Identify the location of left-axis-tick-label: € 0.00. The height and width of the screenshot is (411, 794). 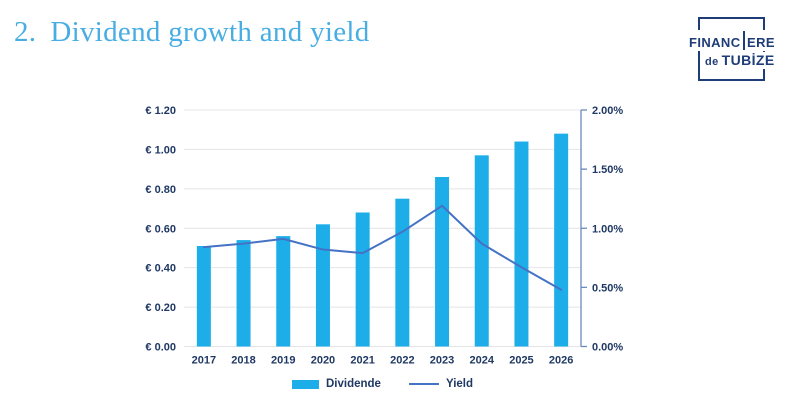
(160, 348).